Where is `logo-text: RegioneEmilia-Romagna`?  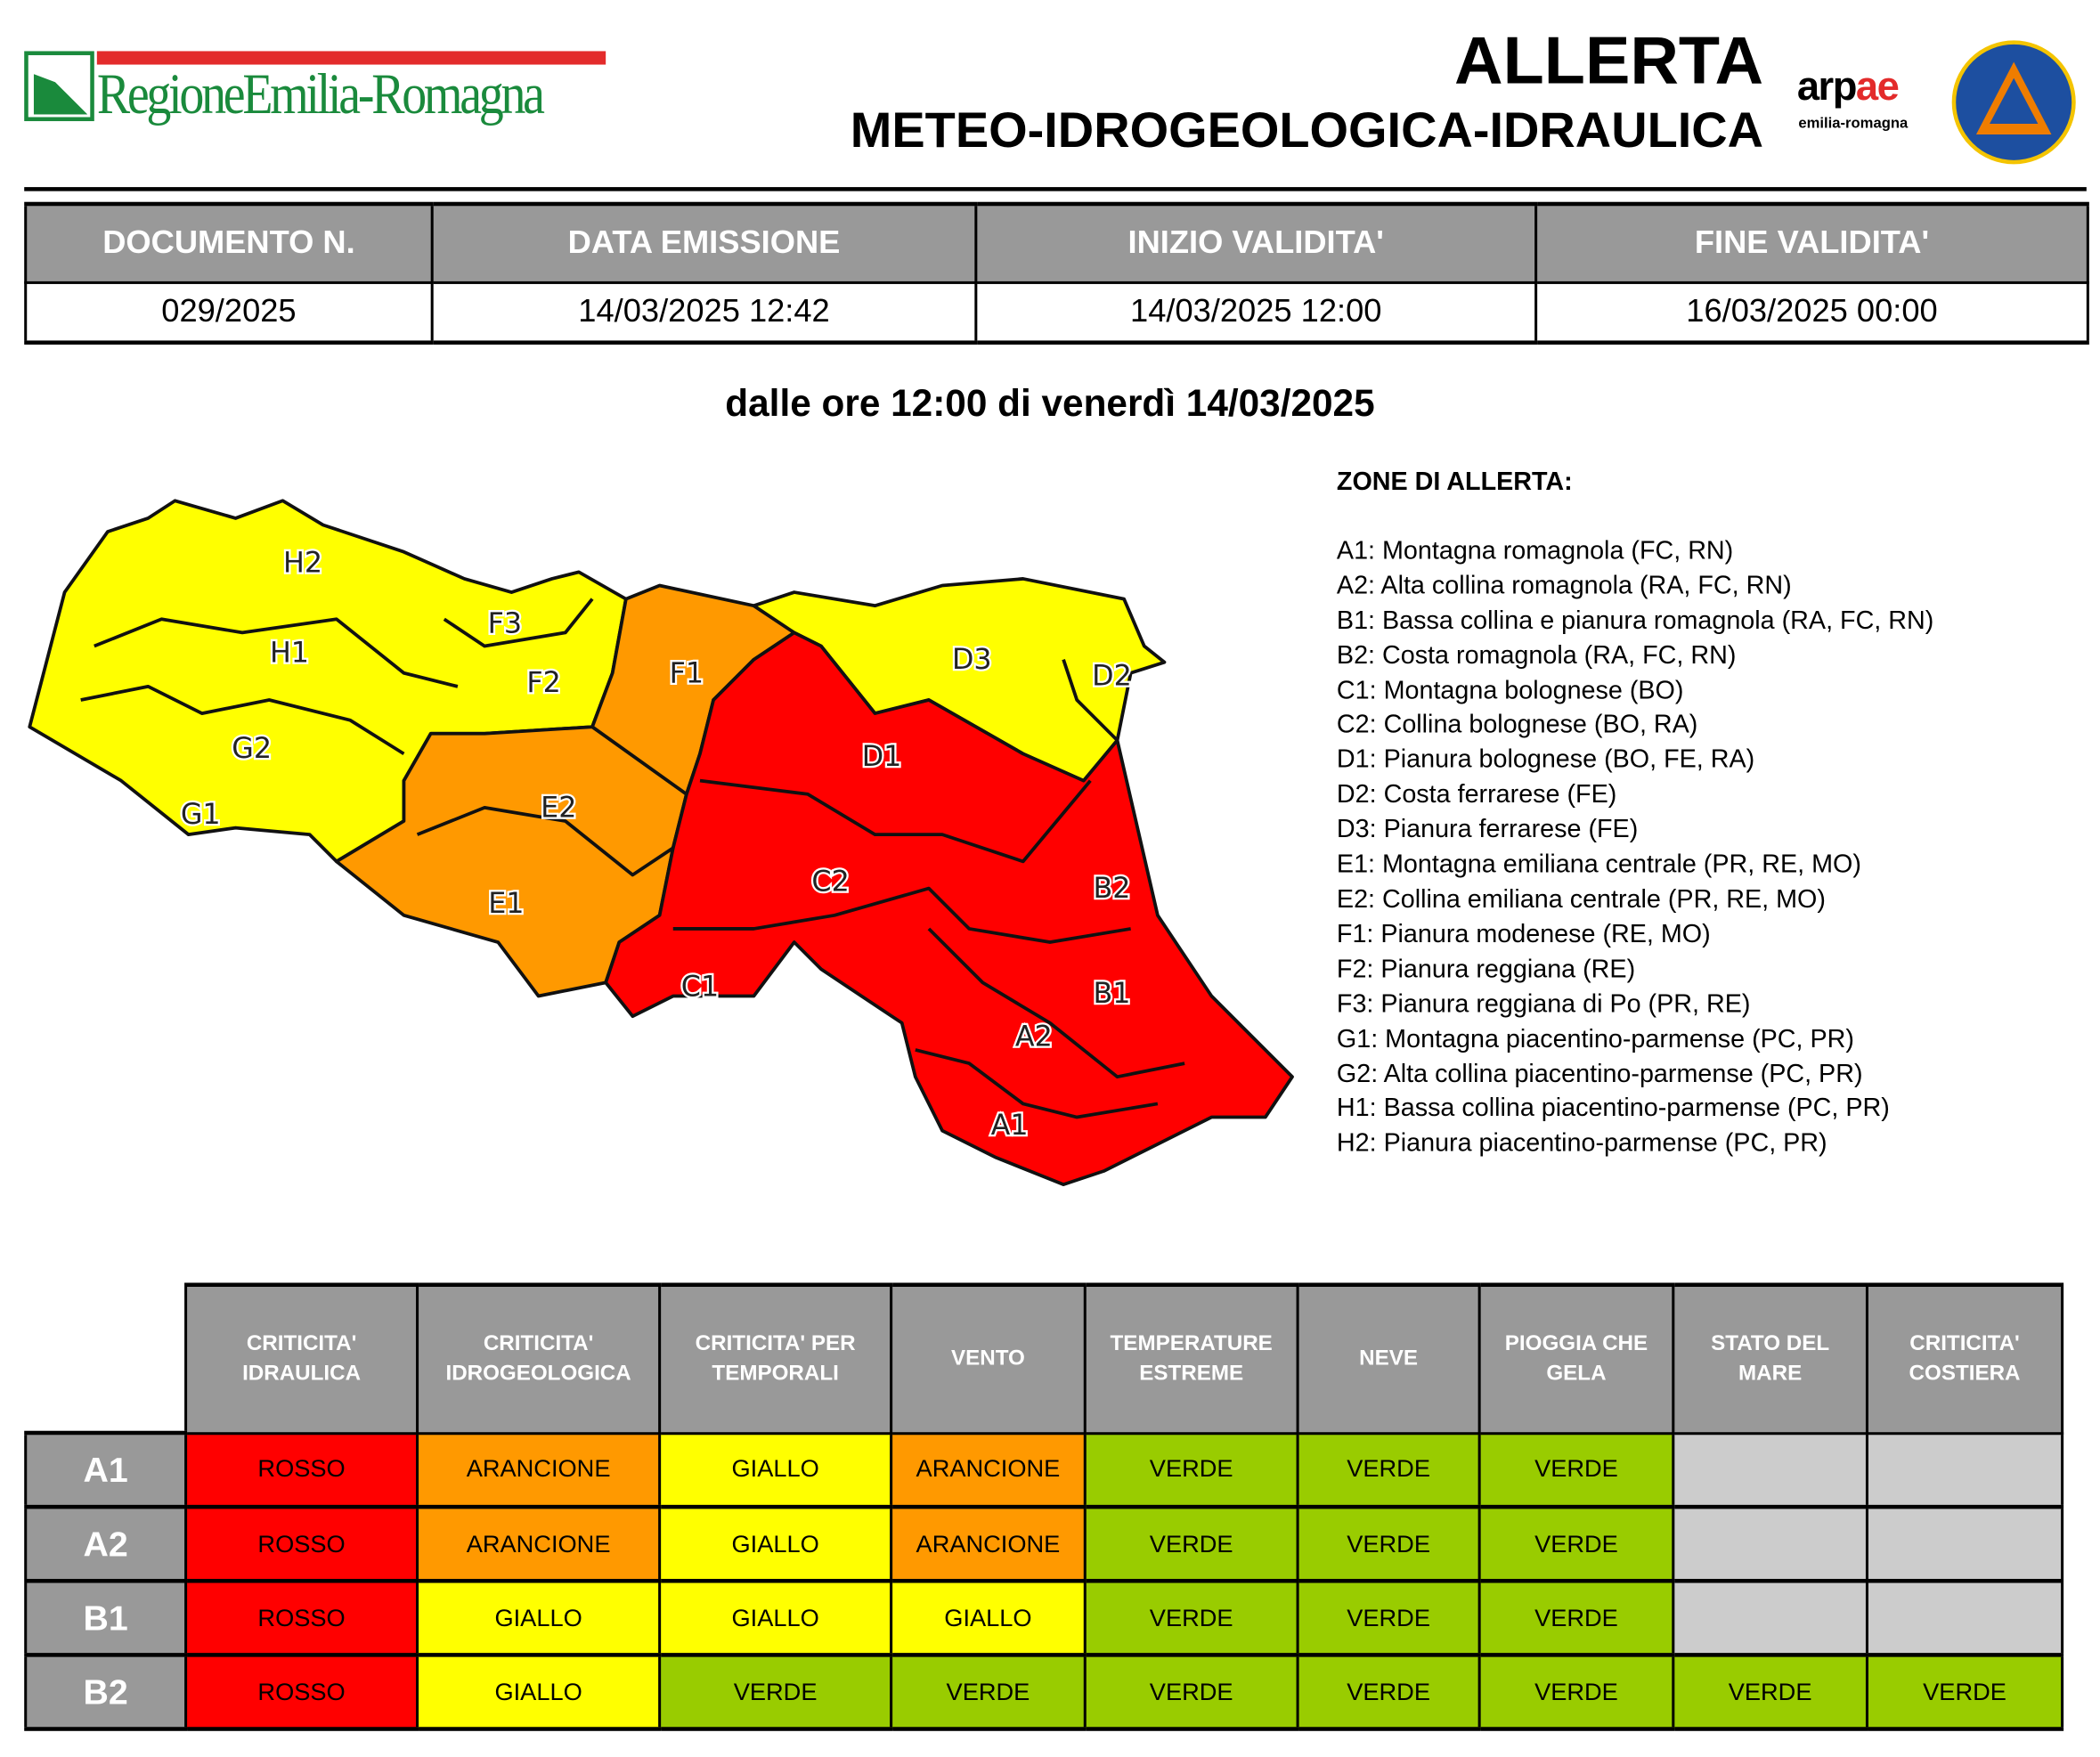 logo-text: RegioneEmilia-Romagna is located at coordinates (320, 95).